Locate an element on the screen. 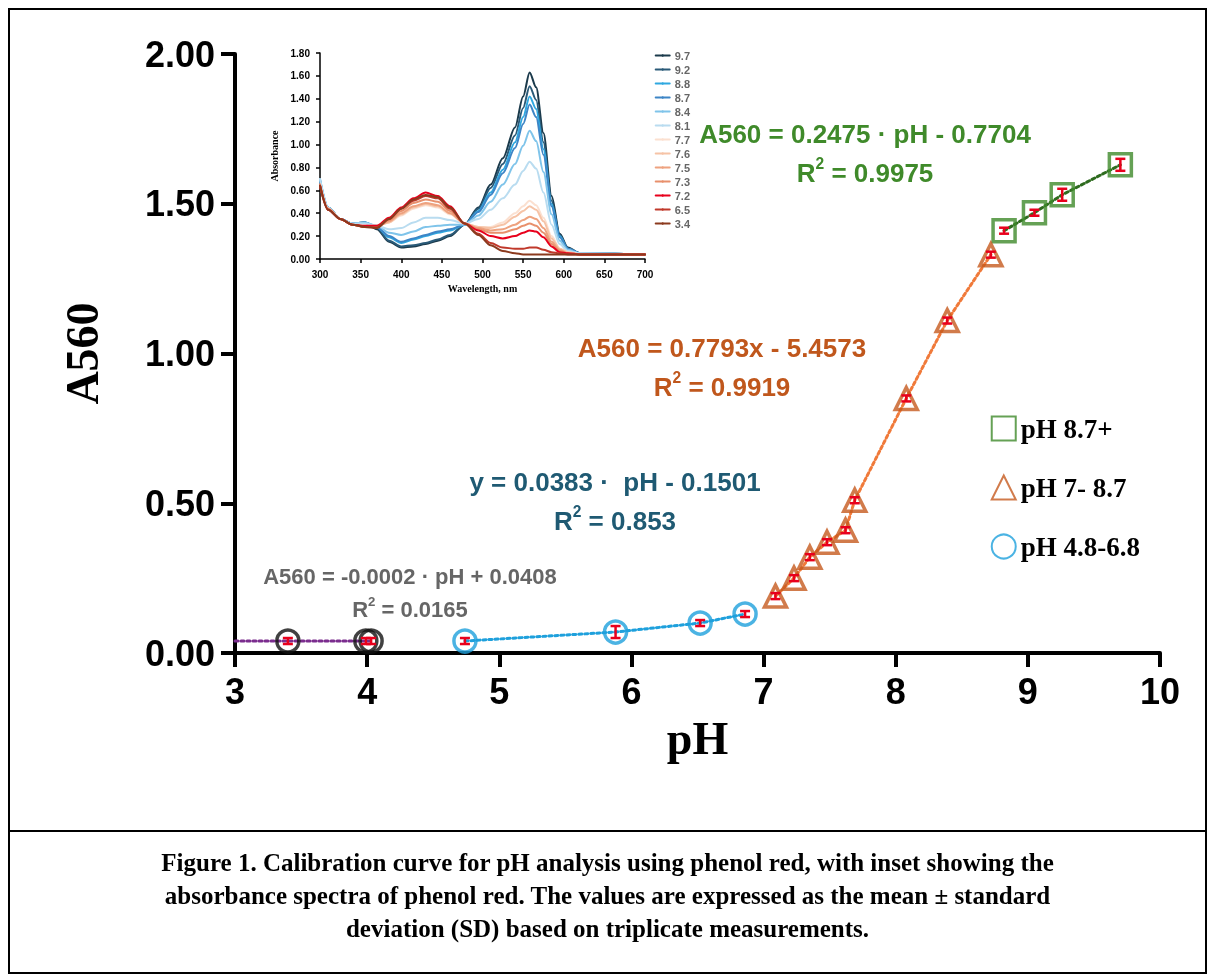 The image size is (1213, 980). legend-label: pH 4.8-6.8 is located at coordinates (1080, 546).